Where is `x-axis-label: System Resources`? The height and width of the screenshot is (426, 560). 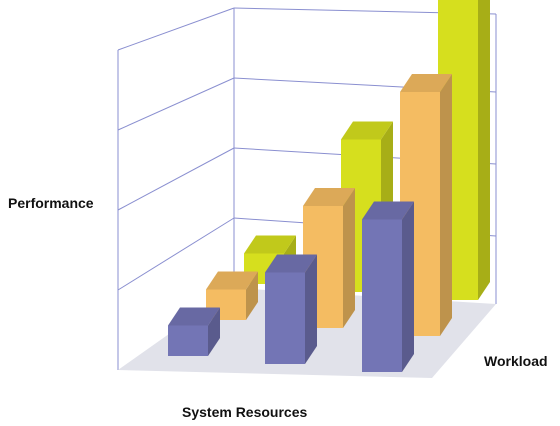
x-axis-label: System Resources is located at coordinates (245, 412).